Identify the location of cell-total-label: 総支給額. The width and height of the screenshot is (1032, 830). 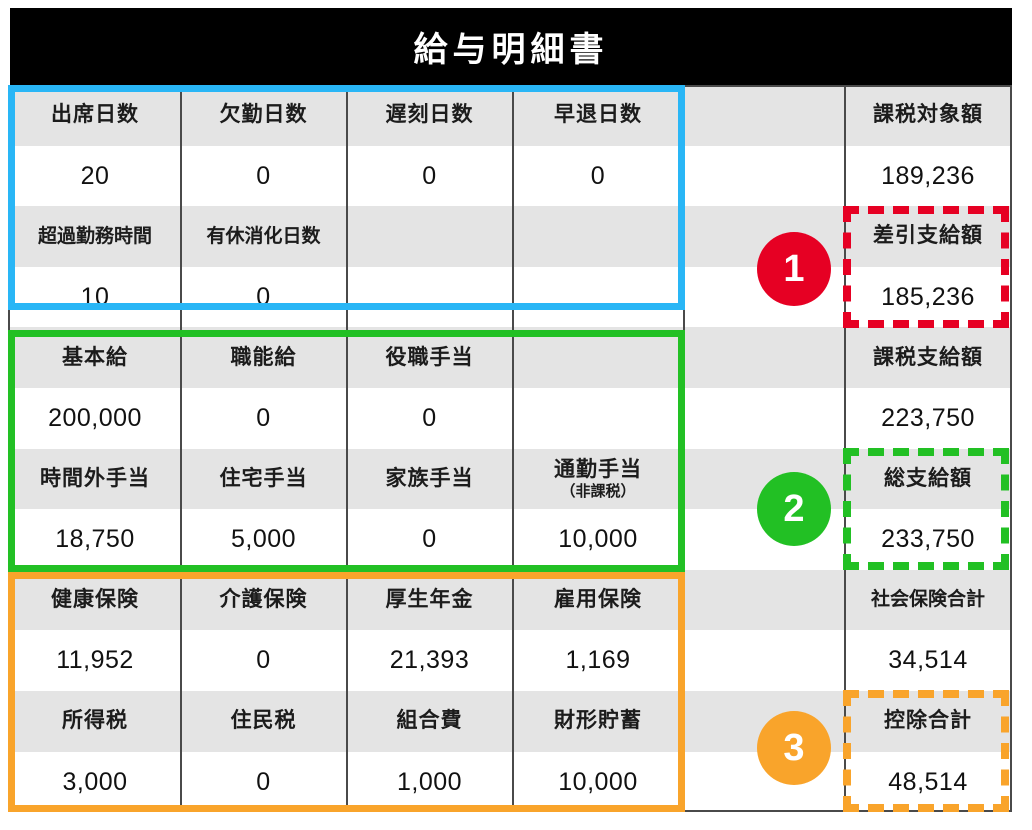
(928, 478).